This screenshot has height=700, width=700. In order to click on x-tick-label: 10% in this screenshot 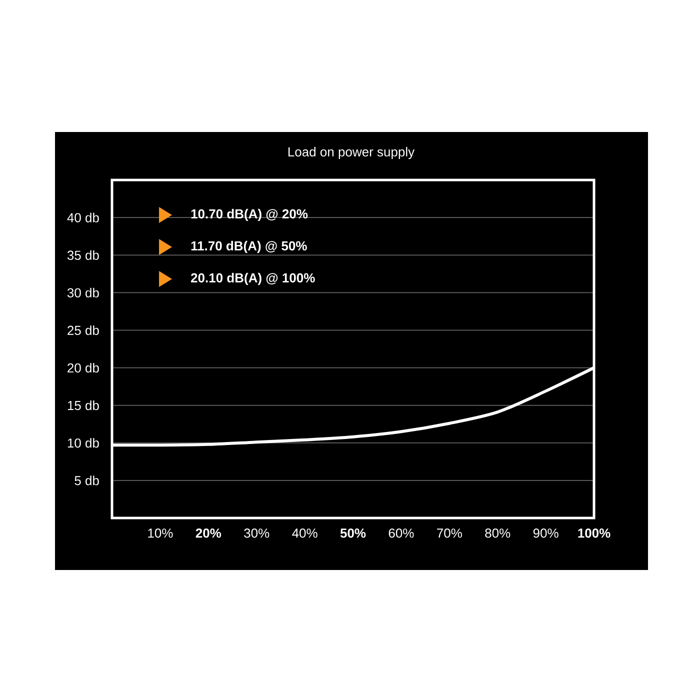, I will do `click(160, 533)`.